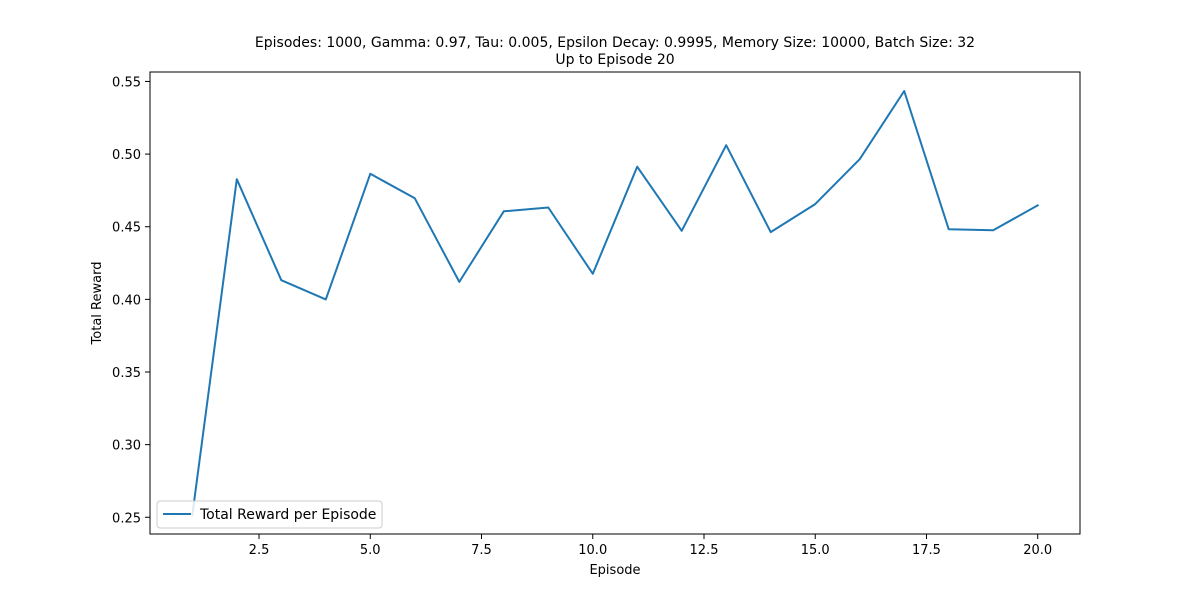  I want to click on legend-box, so click(269, 514).